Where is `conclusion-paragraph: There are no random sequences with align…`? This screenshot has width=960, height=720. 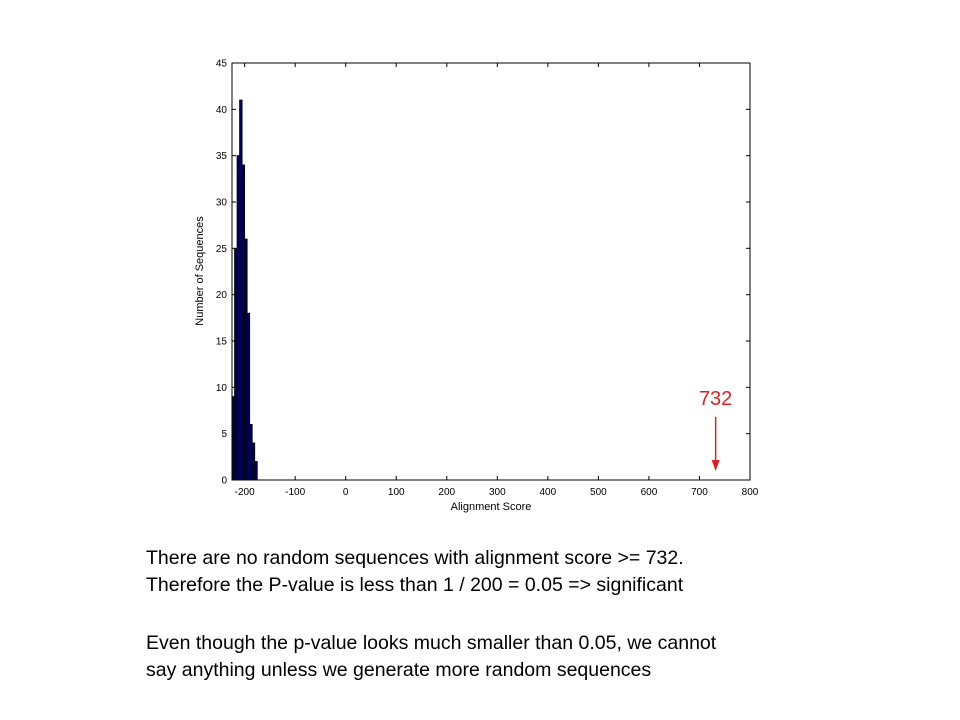 conclusion-paragraph: There are no random sequences with align… is located at coordinates (415, 572).